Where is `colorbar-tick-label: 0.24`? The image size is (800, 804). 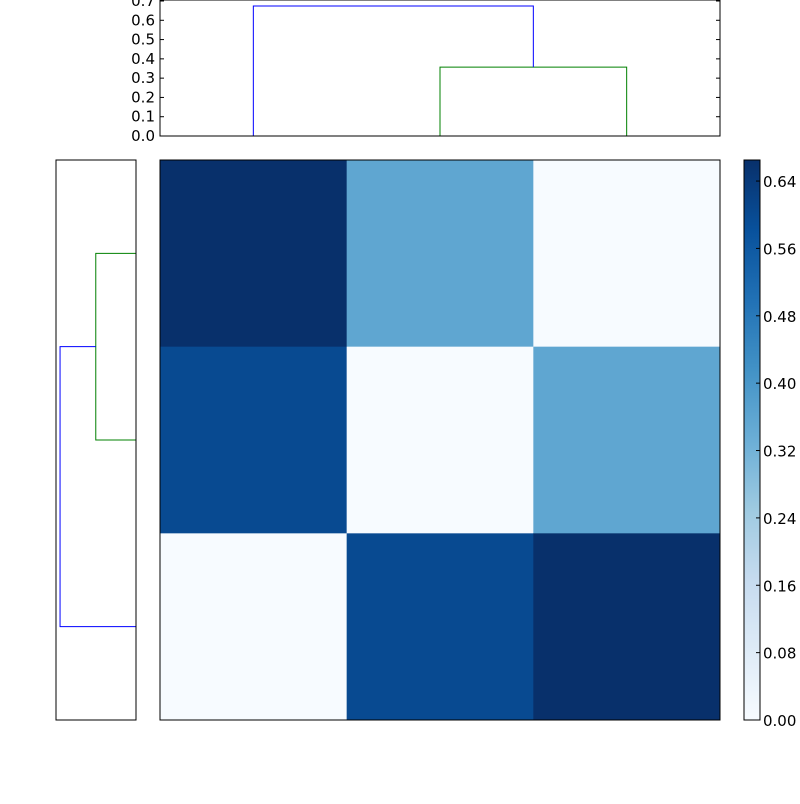 colorbar-tick-label: 0.24 is located at coordinates (779, 519).